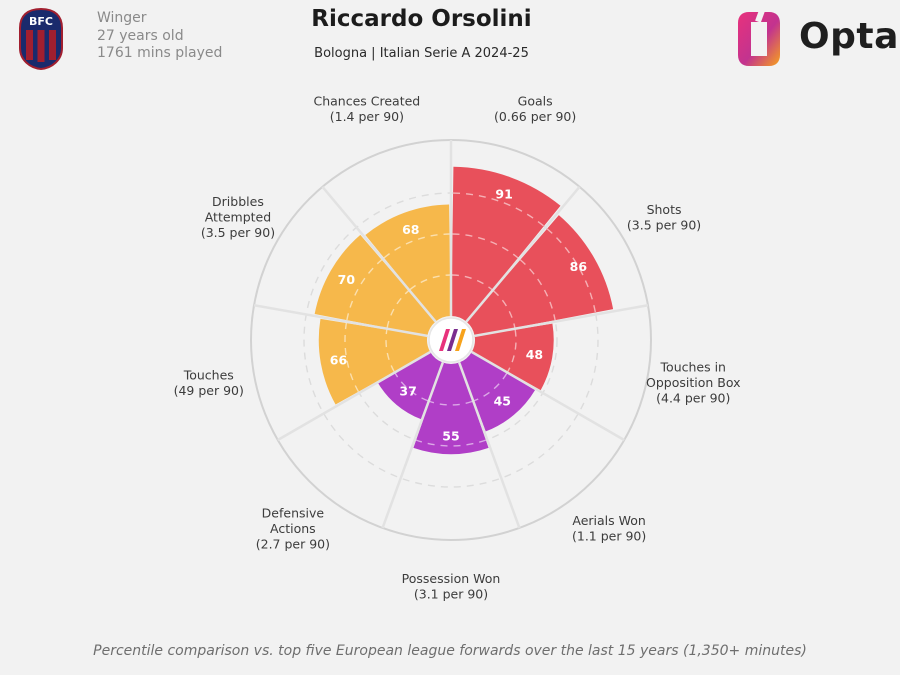 This screenshot has width=900, height=675. I want to click on radar-category-label-line: Opposition Box, so click(693, 382).